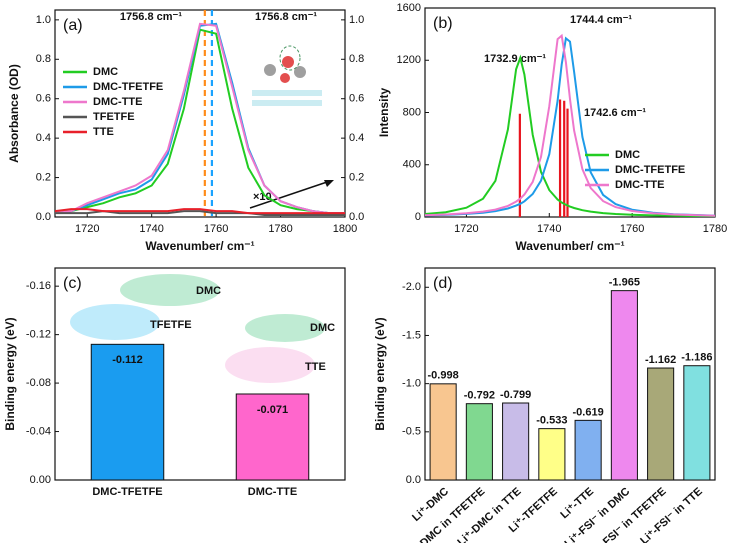  I want to click on arrow, so click(290, 194).